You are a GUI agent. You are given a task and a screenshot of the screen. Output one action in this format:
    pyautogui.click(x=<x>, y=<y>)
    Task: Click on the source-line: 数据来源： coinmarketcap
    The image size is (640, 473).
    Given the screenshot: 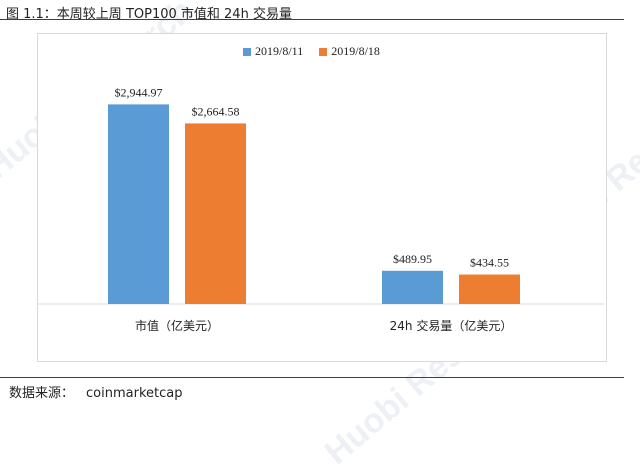 What is the action you would take?
    pyautogui.click(x=95, y=391)
    